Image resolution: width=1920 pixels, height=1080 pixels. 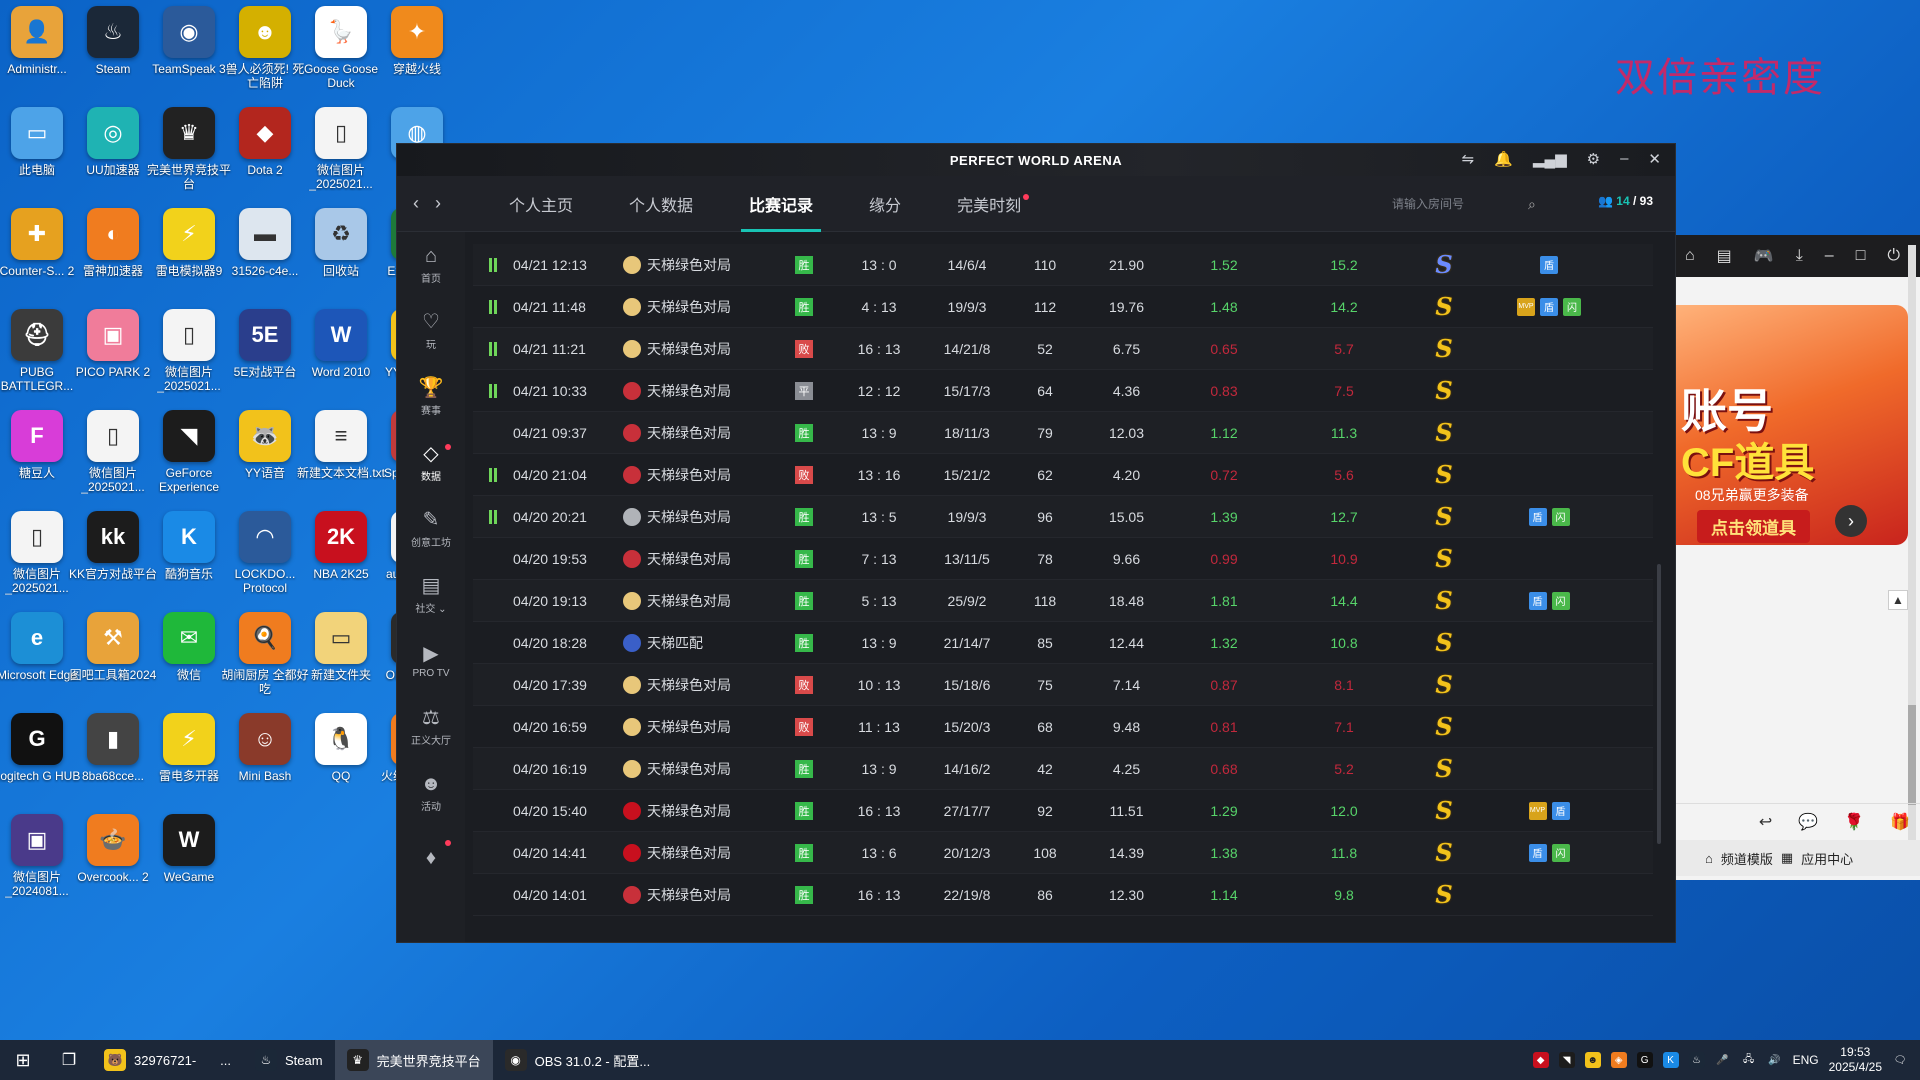 I want to click on banner-cta-button: 点击领道具, so click(x=1753, y=526).